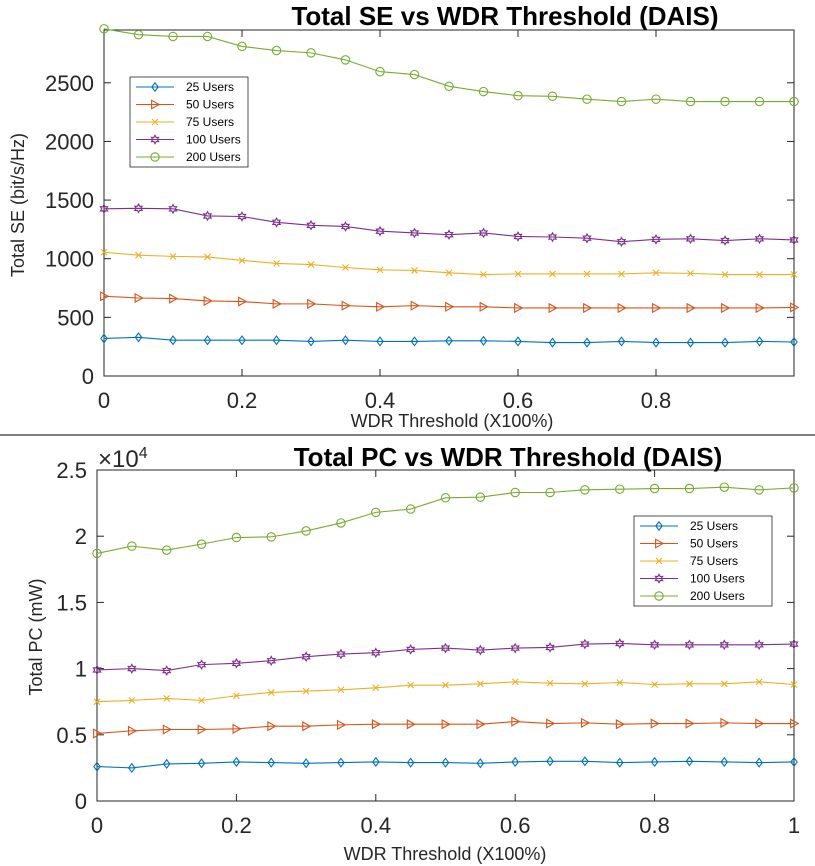 Image resolution: width=815 pixels, height=866 pixels. What do you see at coordinates (654, 825) in the screenshot?
I see `pc-xtick-label: 0.8` at bounding box center [654, 825].